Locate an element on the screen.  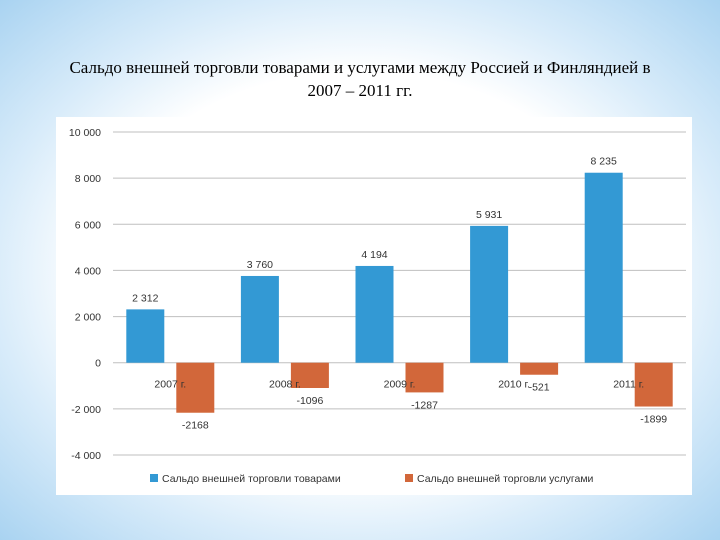
data-label-services: -2168 is located at coordinates (195, 426).